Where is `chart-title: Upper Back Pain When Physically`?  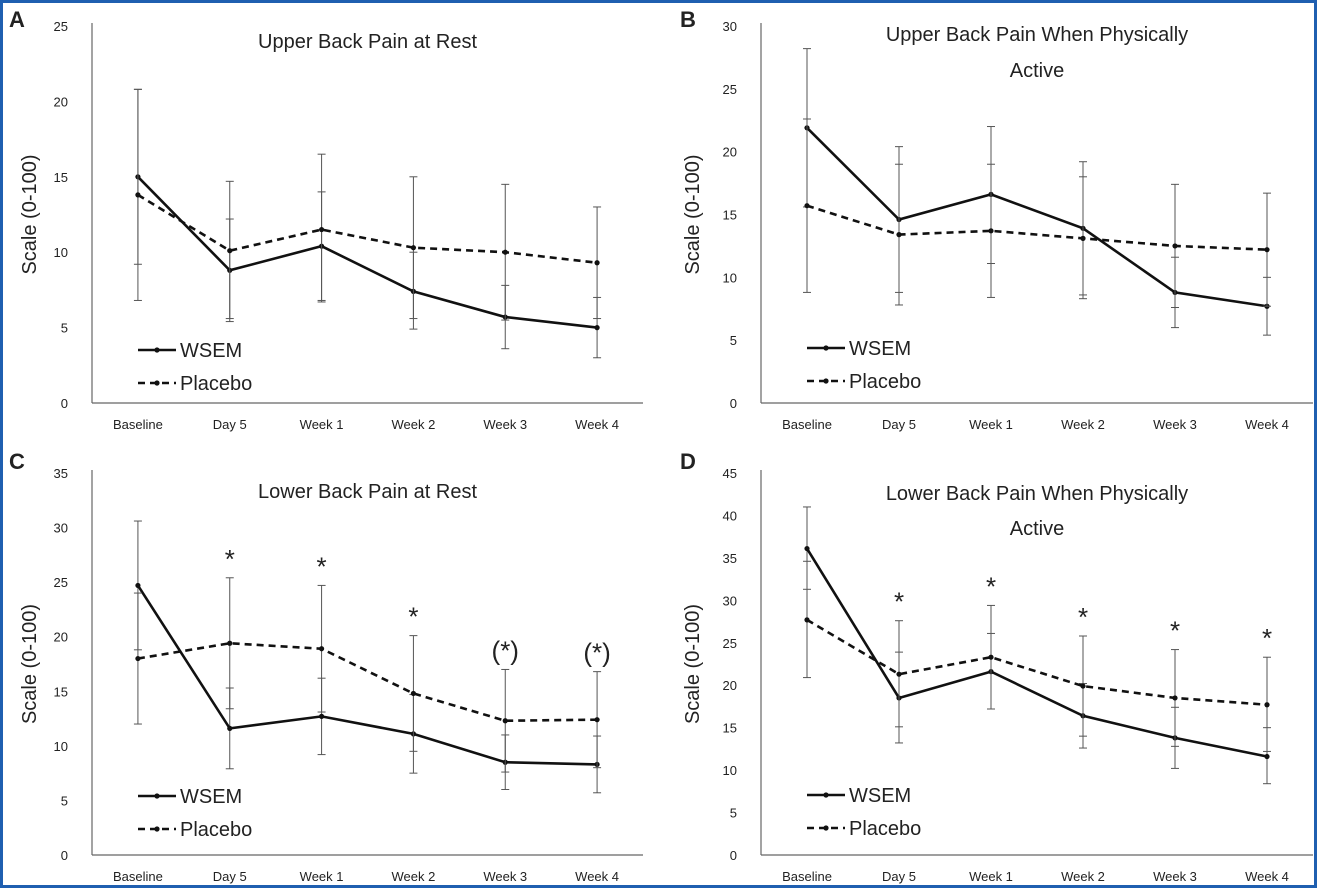 chart-title: Upper Back Pain When Physically is located at coordinates (1037, 35).